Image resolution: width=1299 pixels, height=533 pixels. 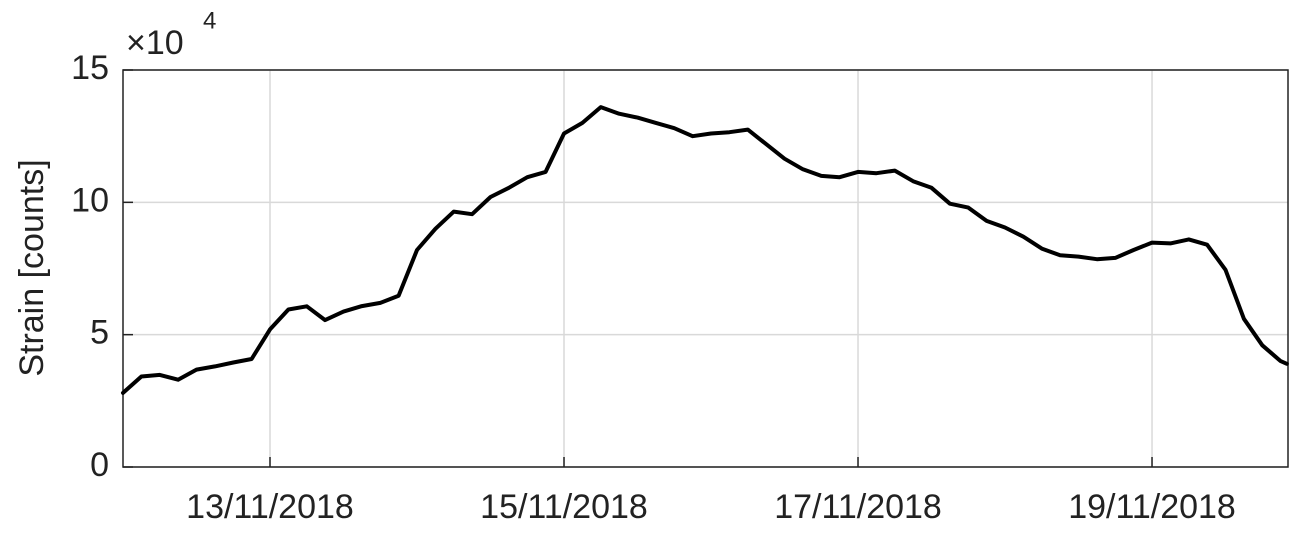 What do you see at coordinates (155, 43) in the screenshot?
I see `y-scale-label: ×10` at bounding box center [155, 43].